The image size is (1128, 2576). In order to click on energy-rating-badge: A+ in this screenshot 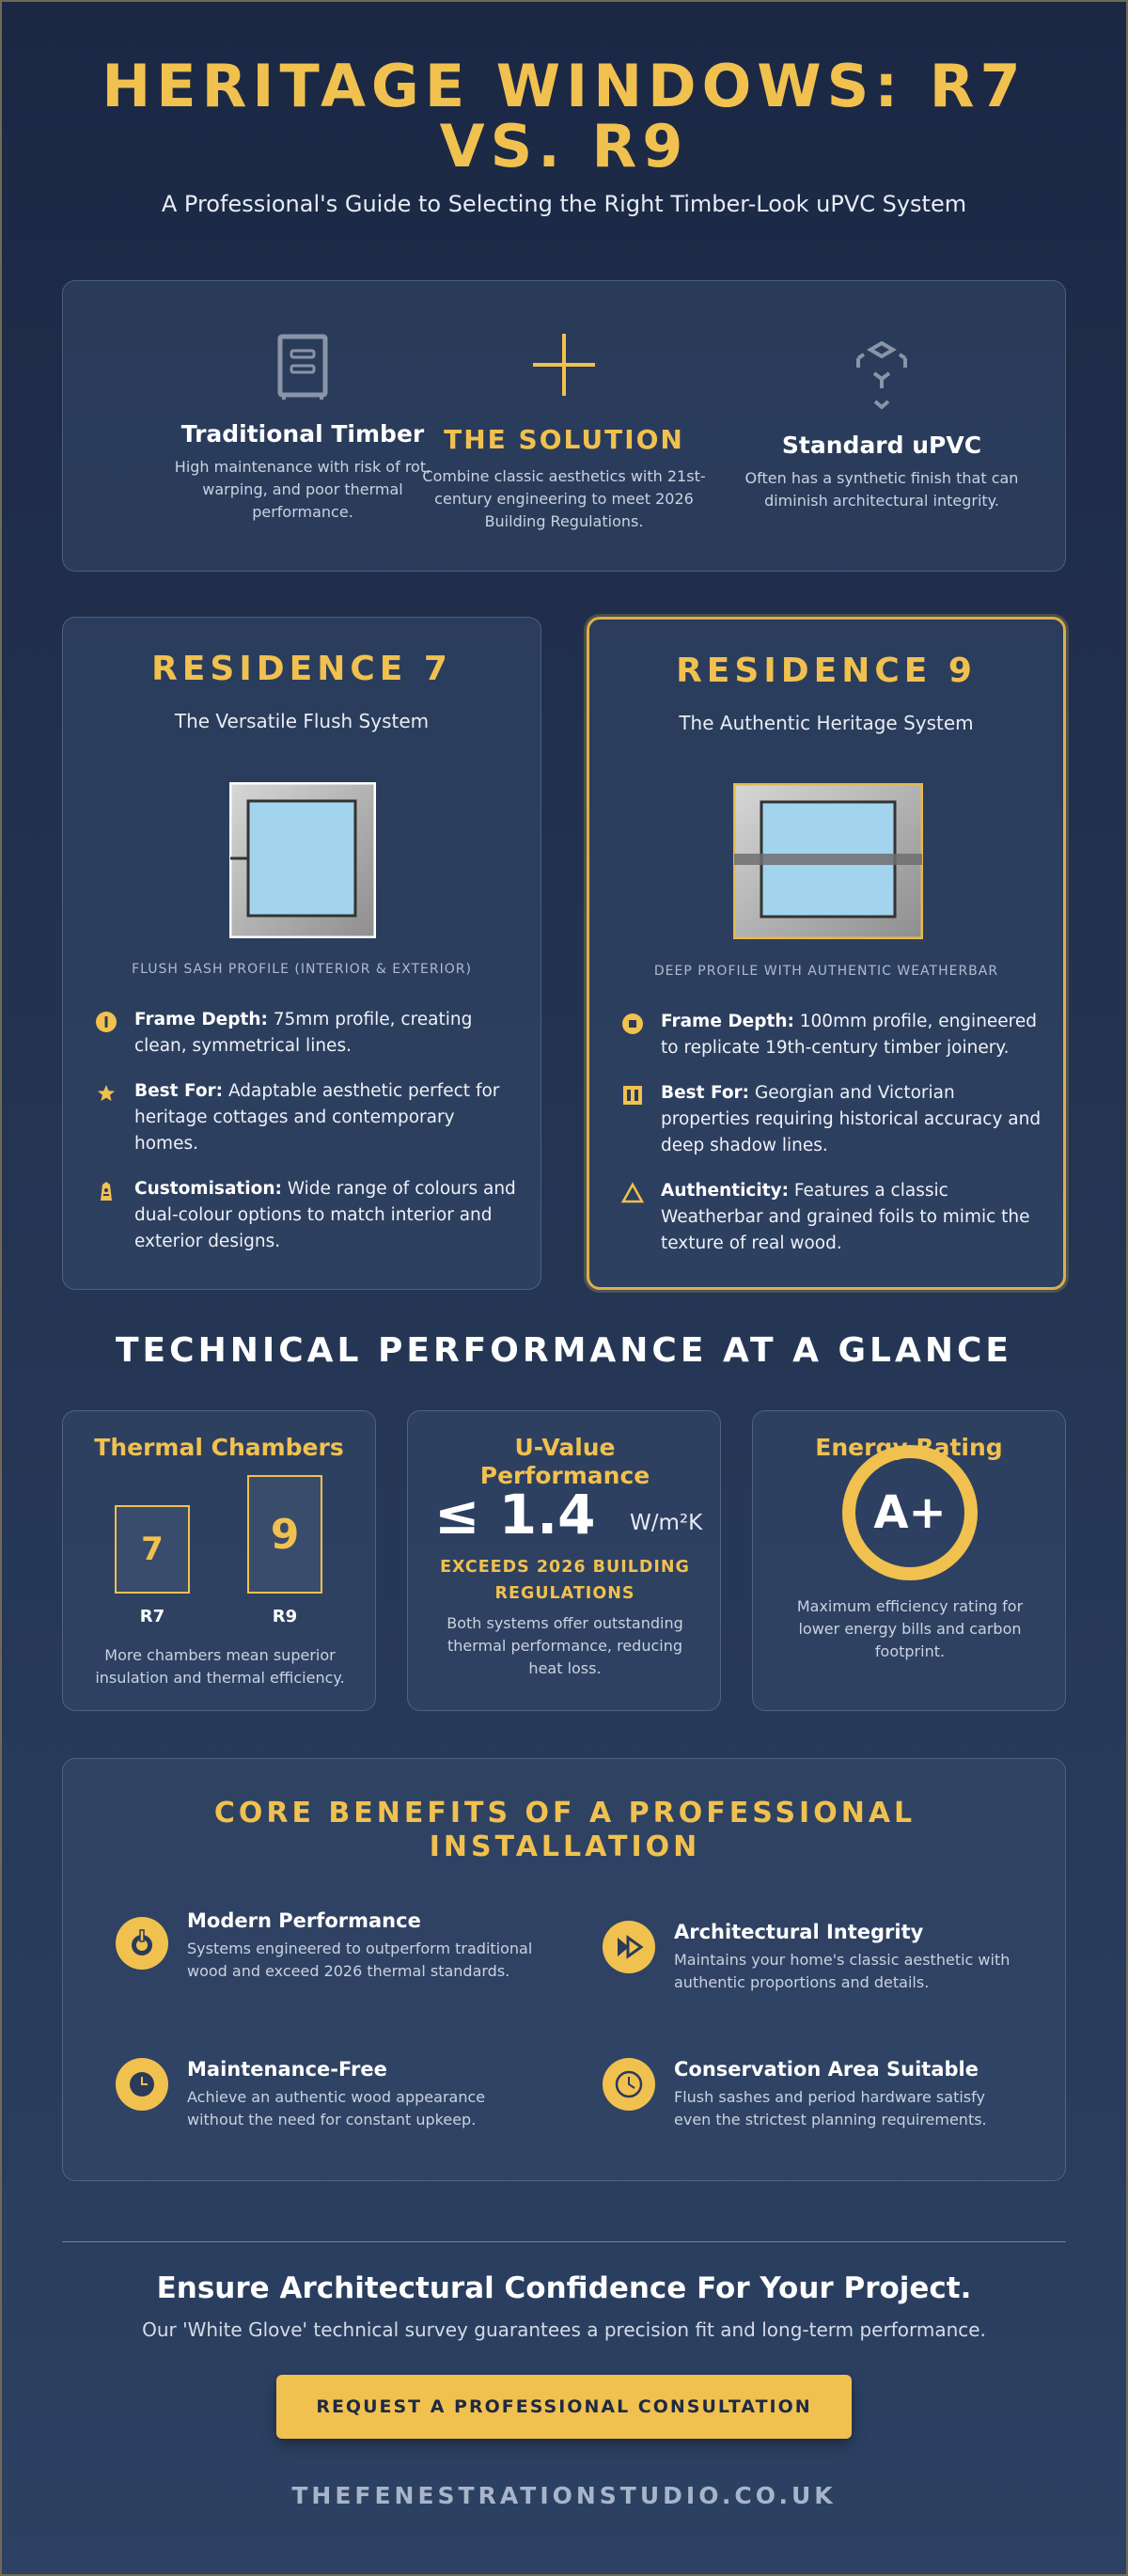, I will do `click(910, 1512)`.